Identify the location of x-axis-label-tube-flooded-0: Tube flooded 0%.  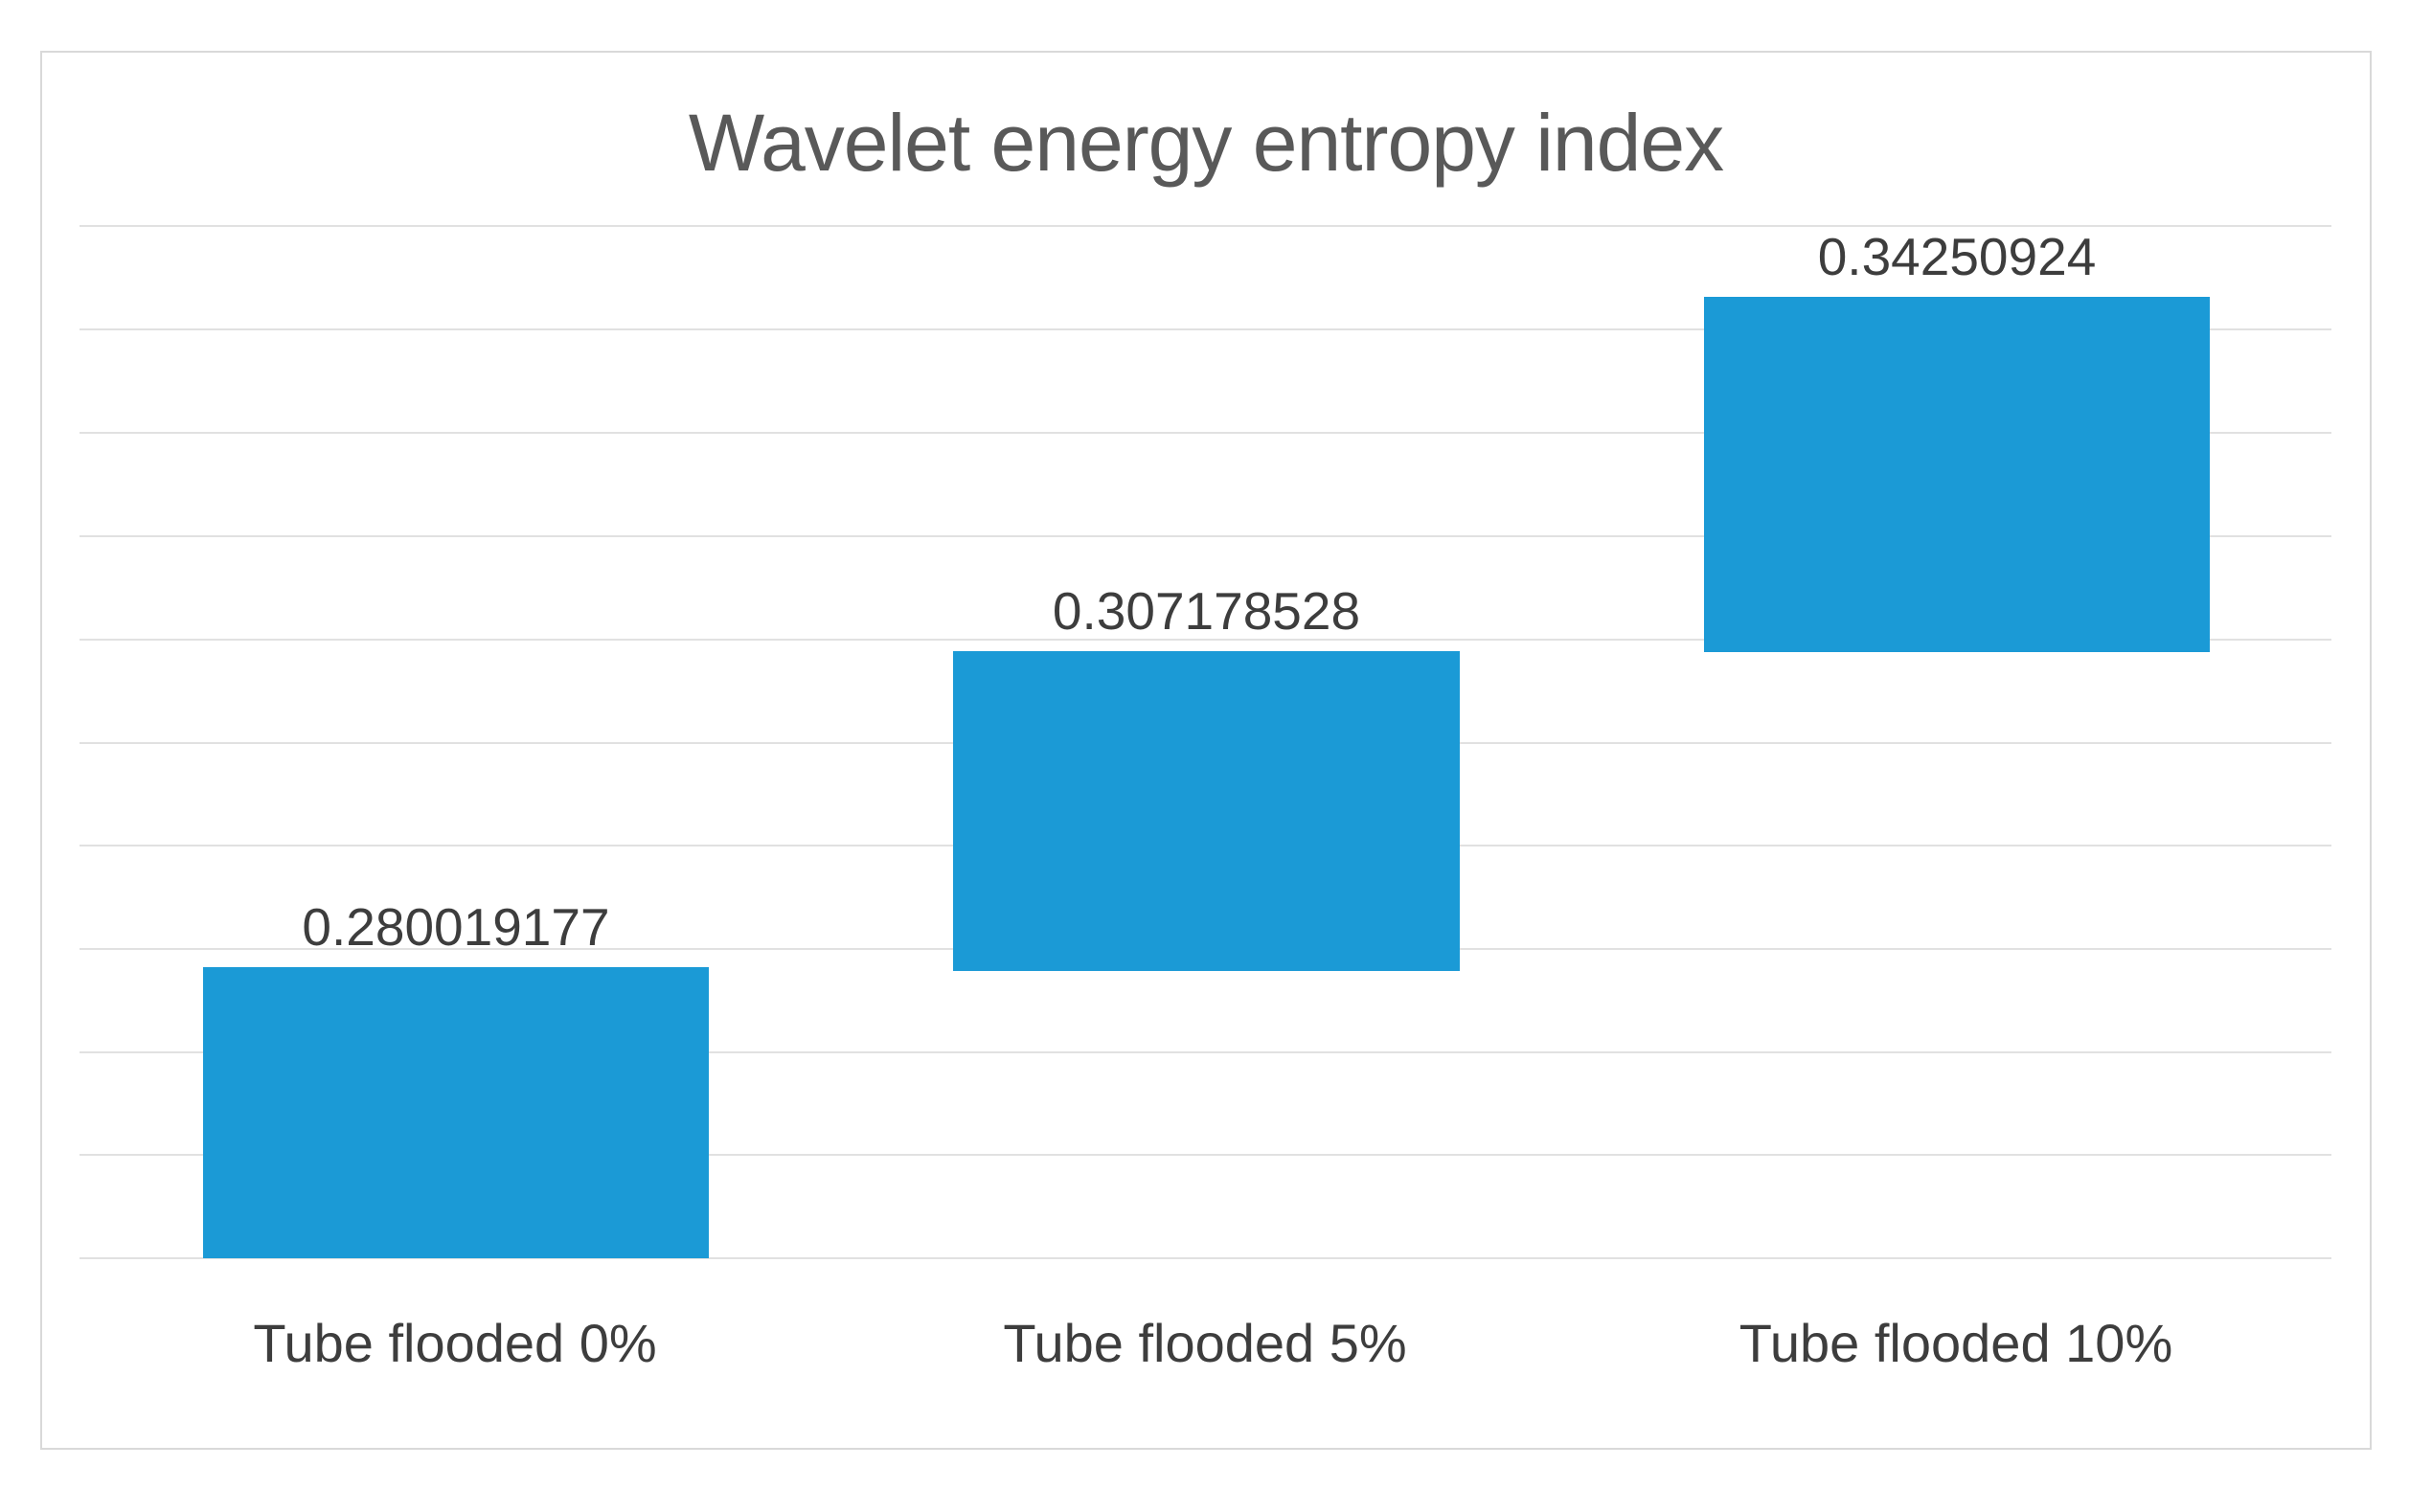
(455, 1343).